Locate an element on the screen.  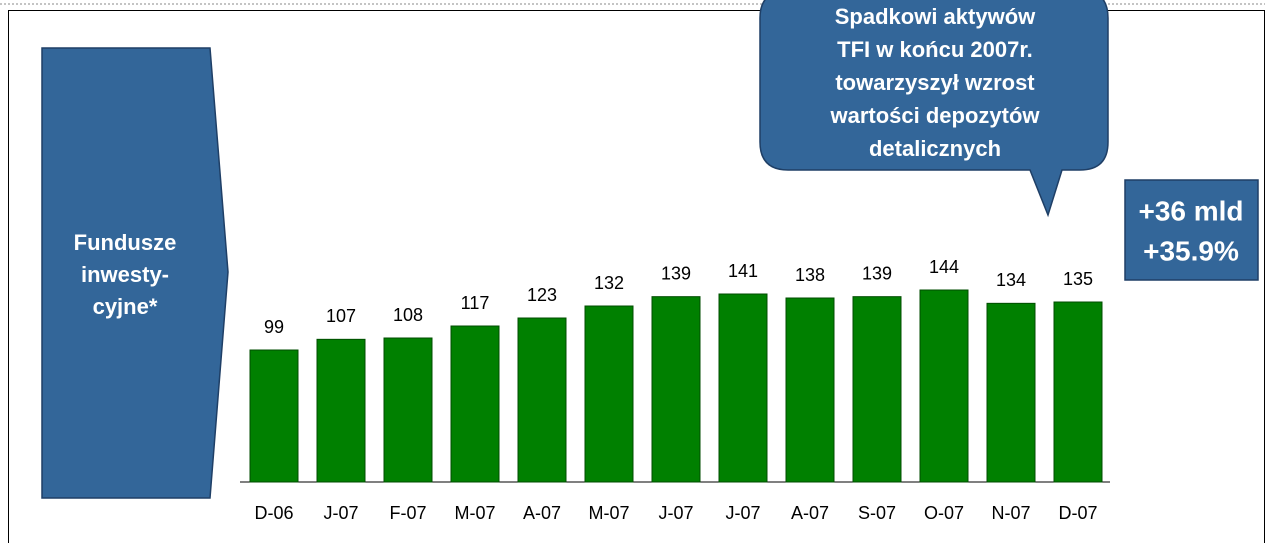
value-label: 132 is located at coordinates (609, 283).